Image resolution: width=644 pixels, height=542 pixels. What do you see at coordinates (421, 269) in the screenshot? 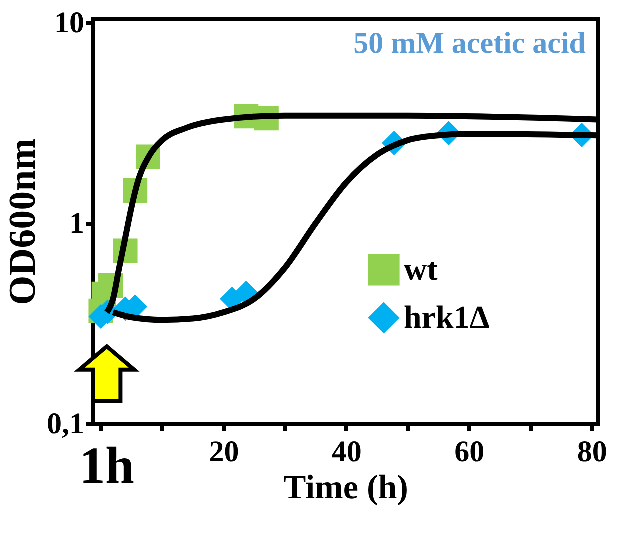
I see `legend-label: wt` at bounding box center [421, 269].